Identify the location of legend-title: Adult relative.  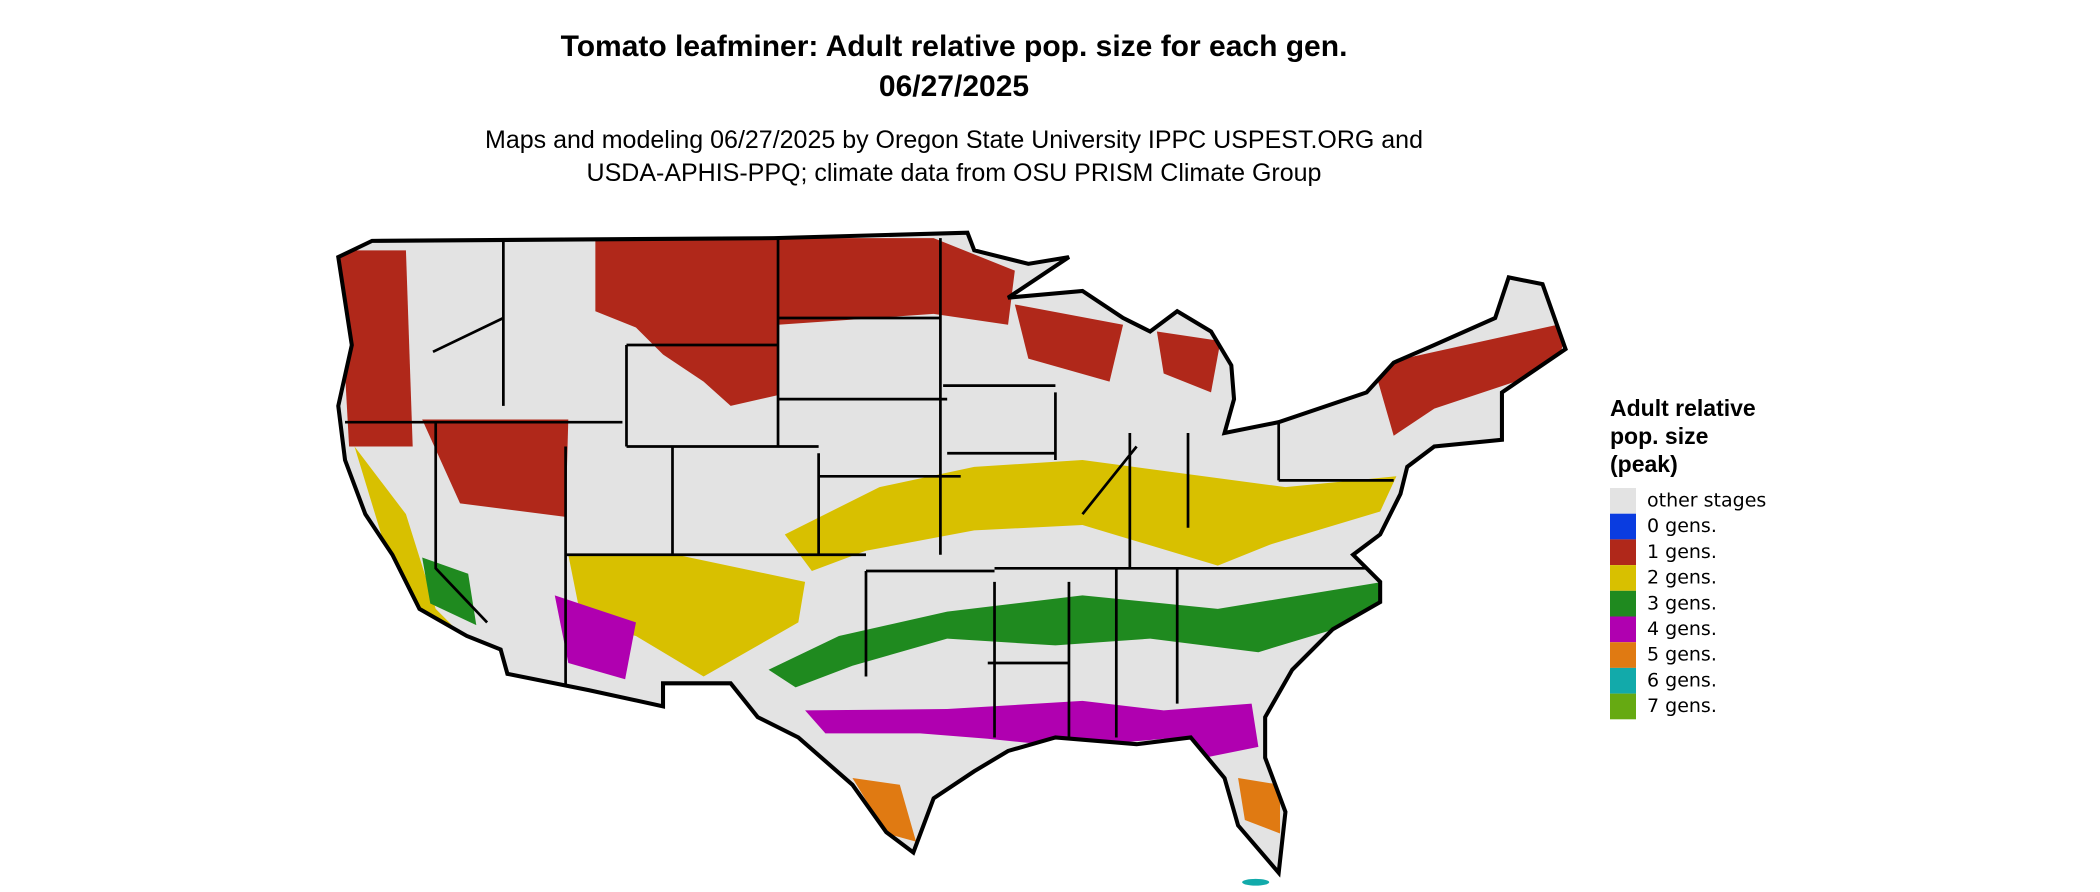
(1683, 408).